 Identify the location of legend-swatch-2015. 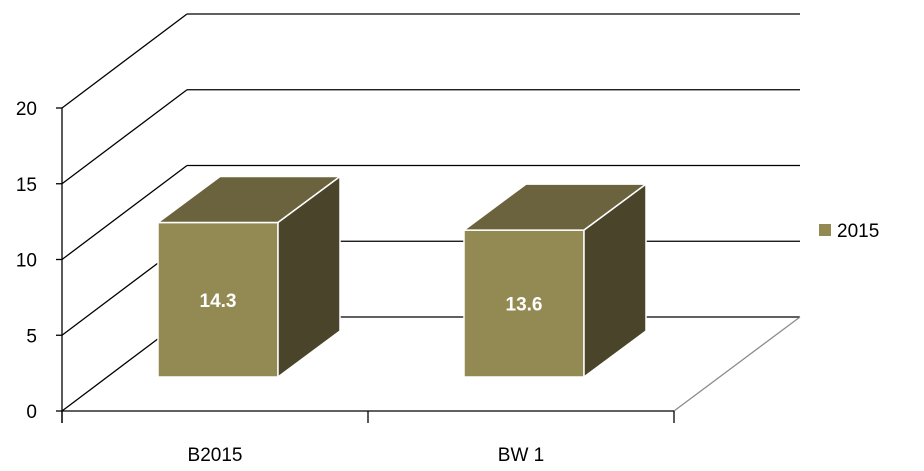
(825, 230).